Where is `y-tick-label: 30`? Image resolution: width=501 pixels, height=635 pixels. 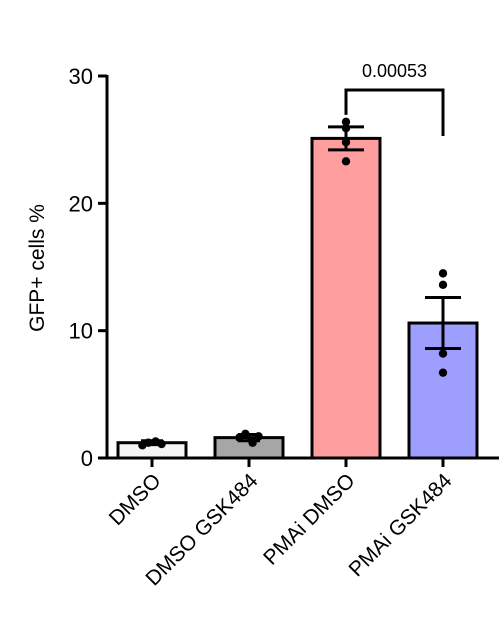 y-tick-label: 30 is located at coordinates (81, 76).